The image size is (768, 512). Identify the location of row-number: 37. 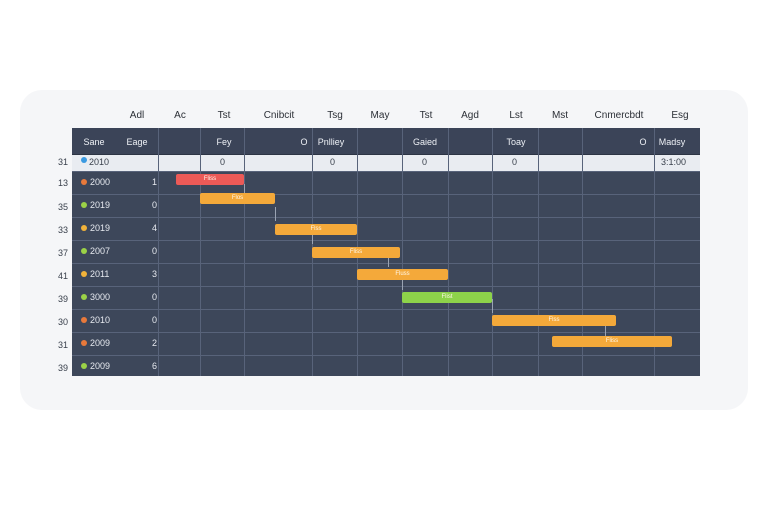
(63, 253).